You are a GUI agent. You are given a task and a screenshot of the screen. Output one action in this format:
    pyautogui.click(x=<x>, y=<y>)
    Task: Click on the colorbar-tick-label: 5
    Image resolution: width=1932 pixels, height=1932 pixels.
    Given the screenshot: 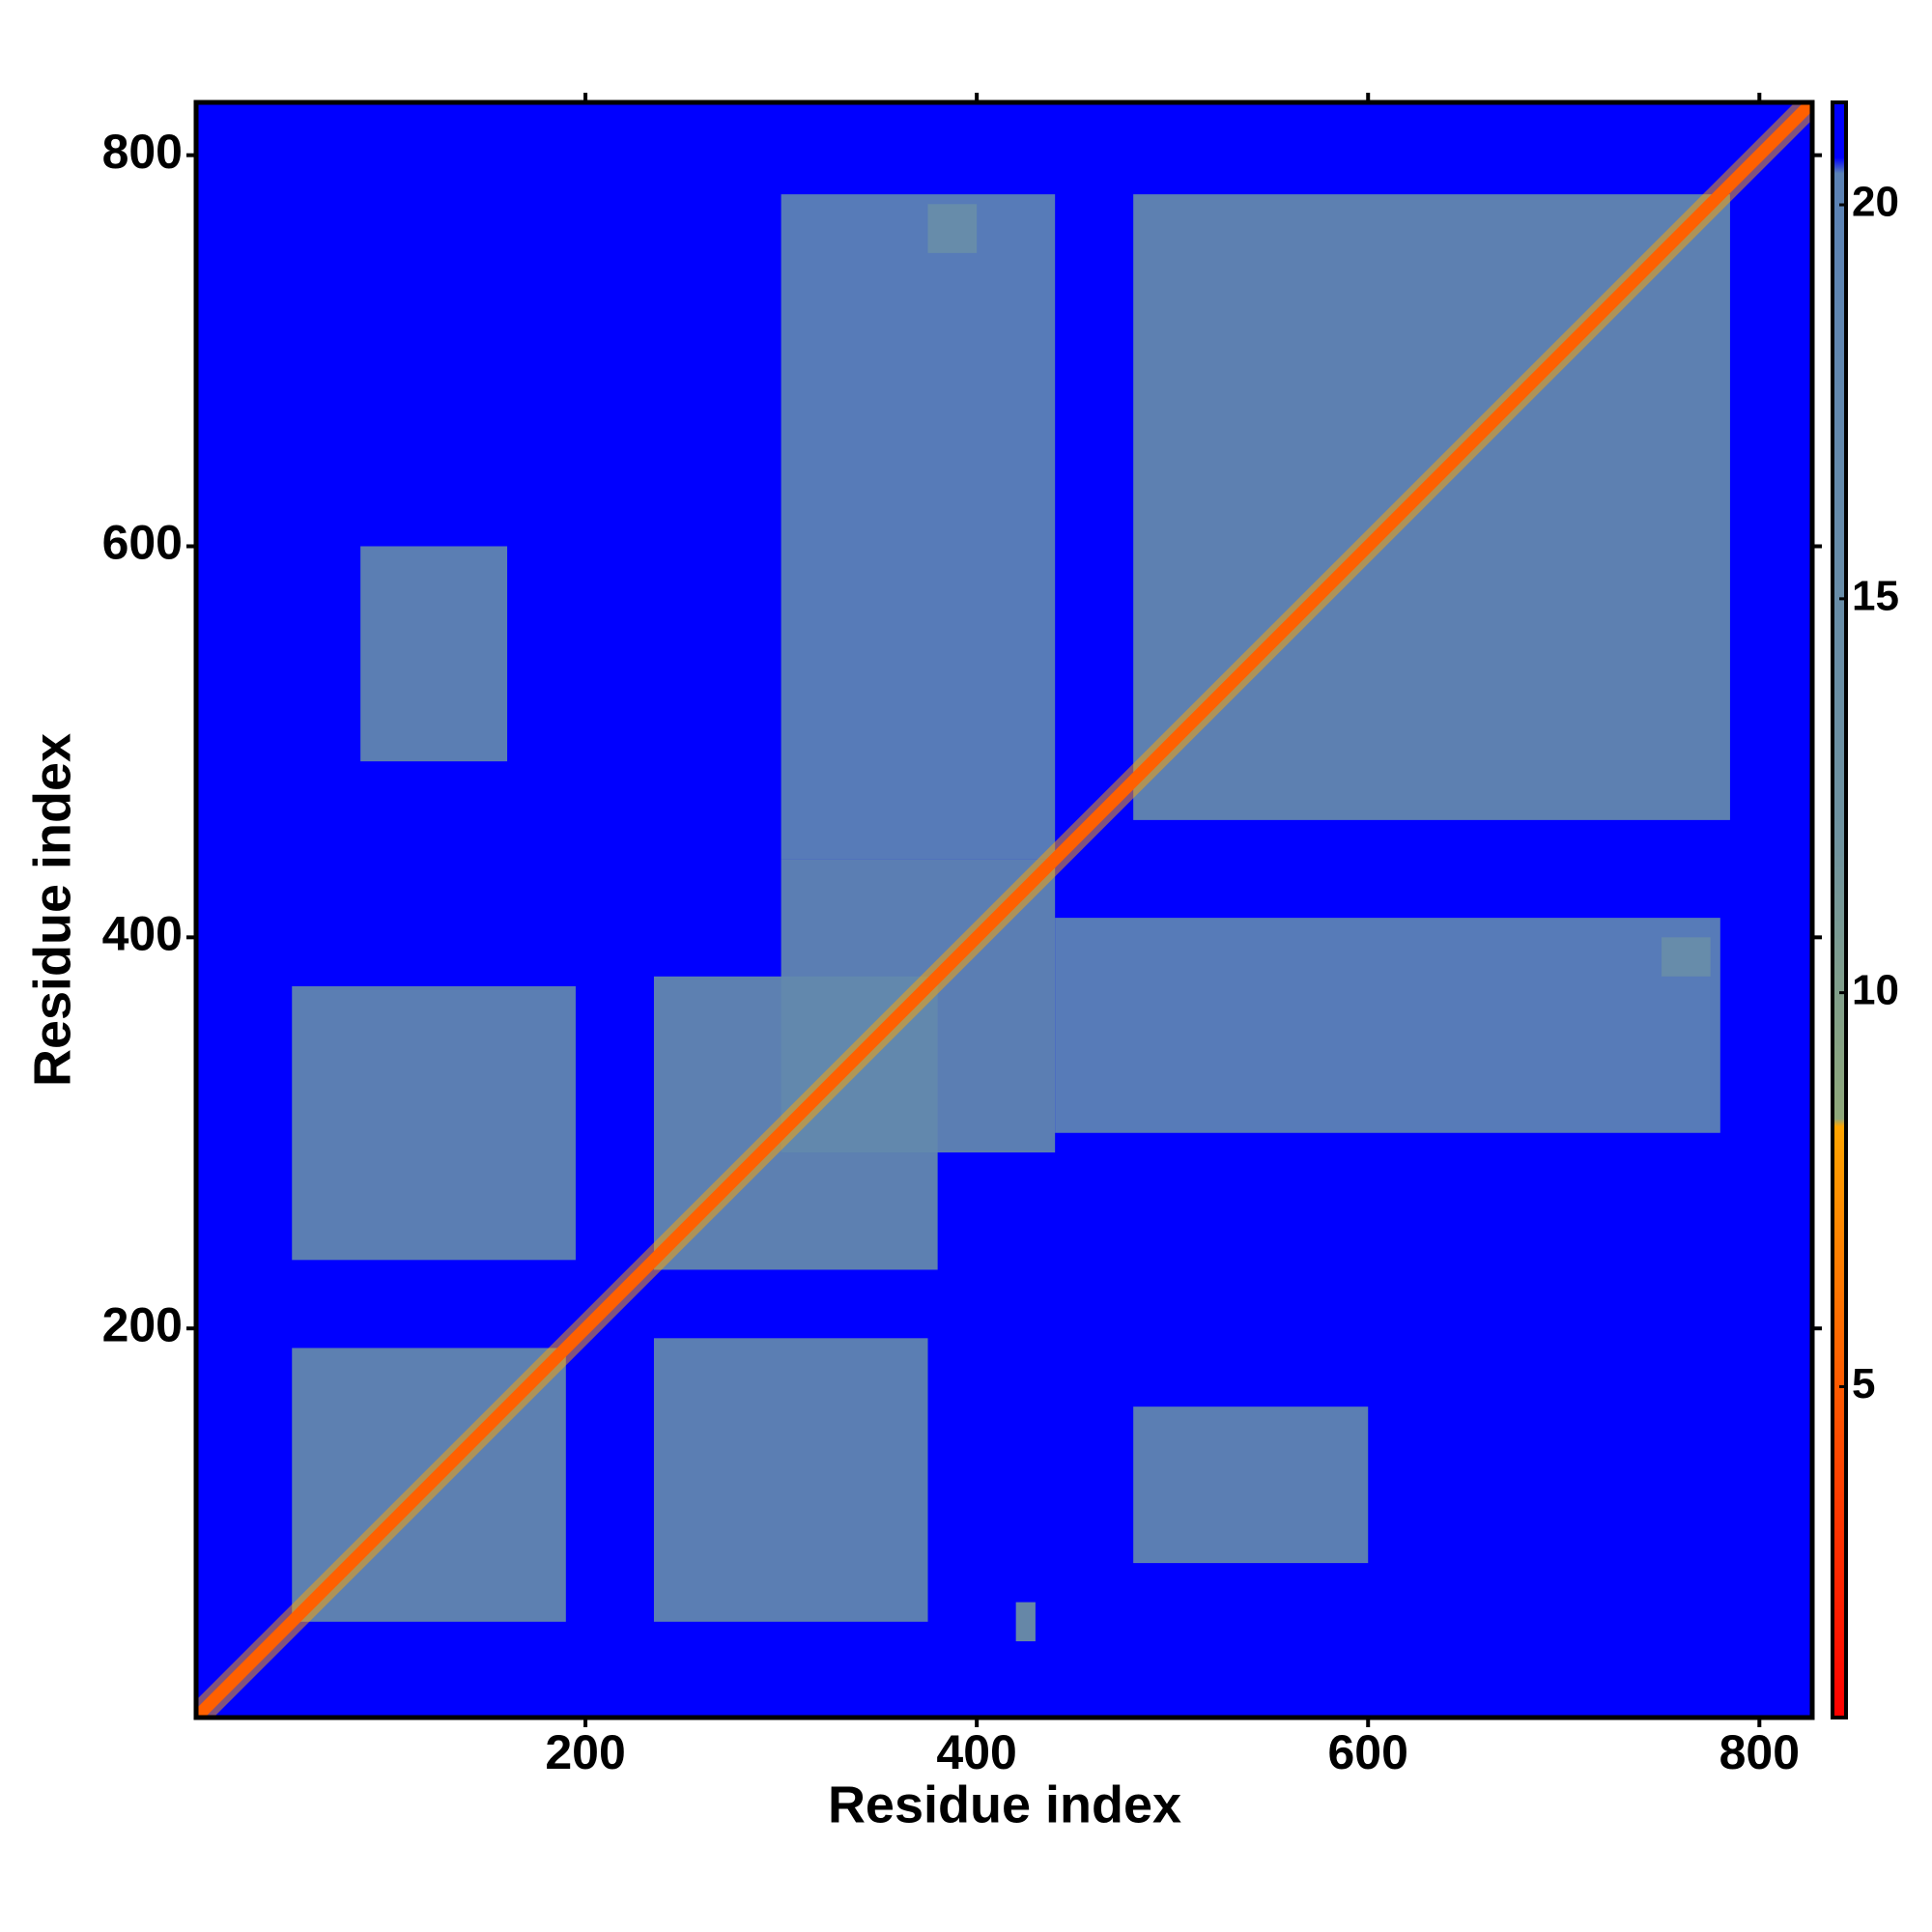 What is the action you would take?
    pyautogui.click(x=1863, y=1383)
    